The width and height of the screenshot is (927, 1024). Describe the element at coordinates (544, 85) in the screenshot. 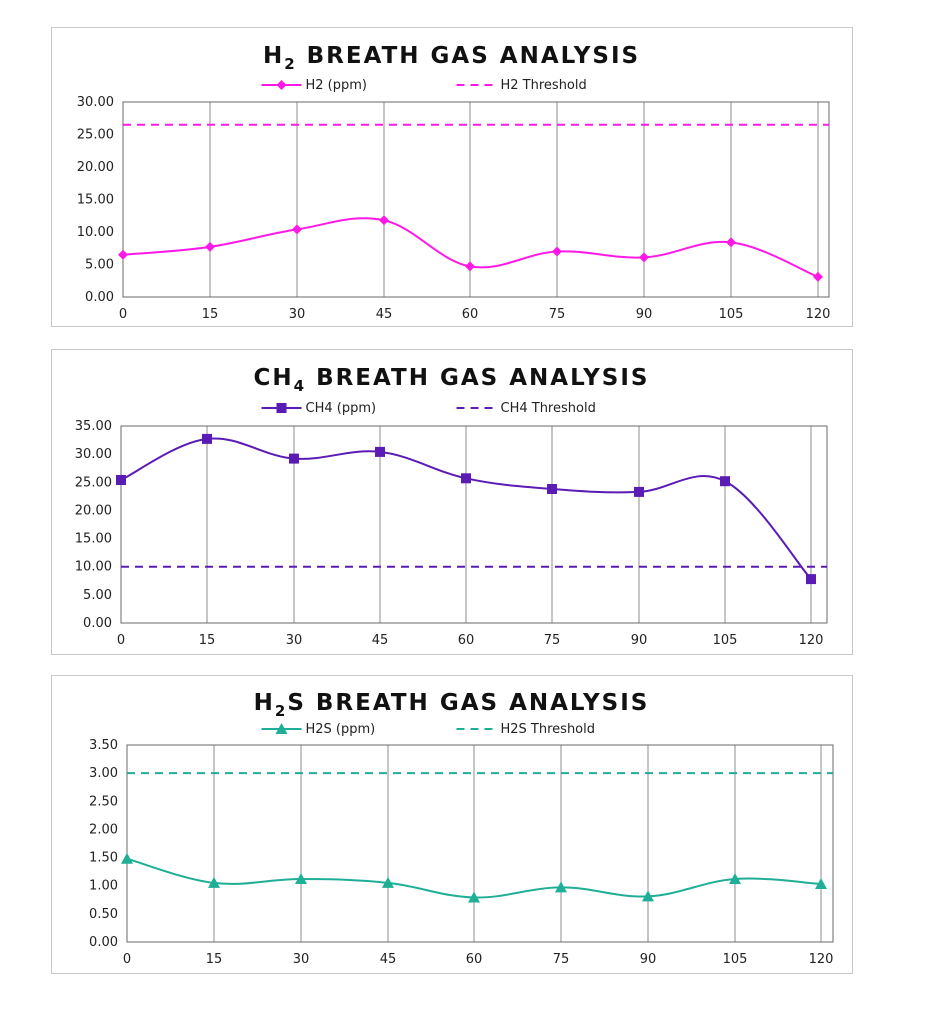

I see `legend-label-threshold: H2 Threshold` at that location.